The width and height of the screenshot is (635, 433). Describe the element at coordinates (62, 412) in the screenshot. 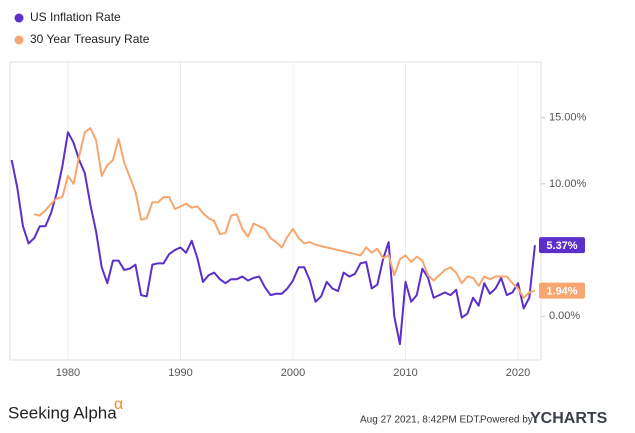

I see `brand: Seeking Alpha` at that location.